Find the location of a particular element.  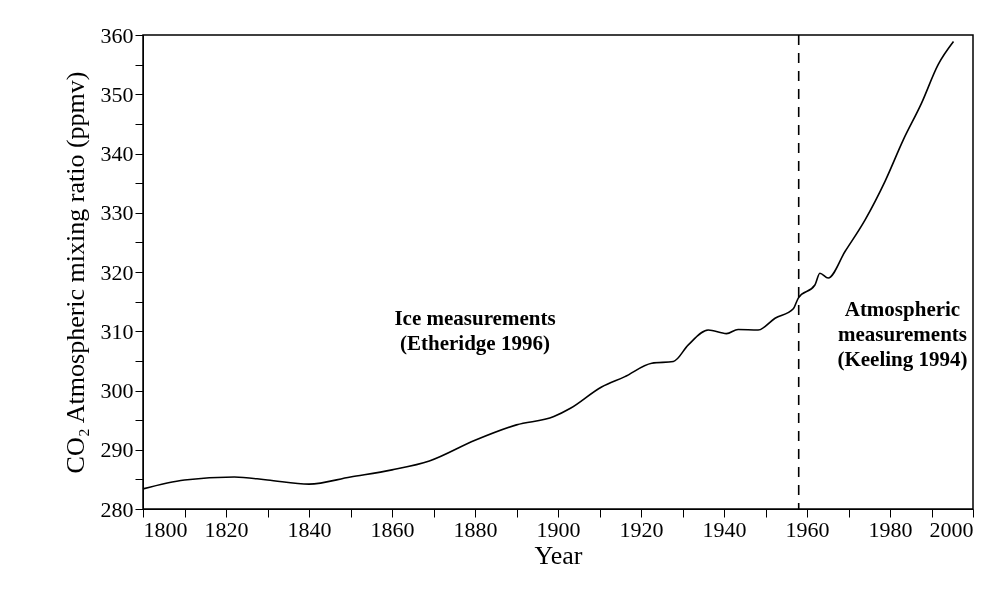

y-tick-label: 350 is located at coordinates (117, 94).